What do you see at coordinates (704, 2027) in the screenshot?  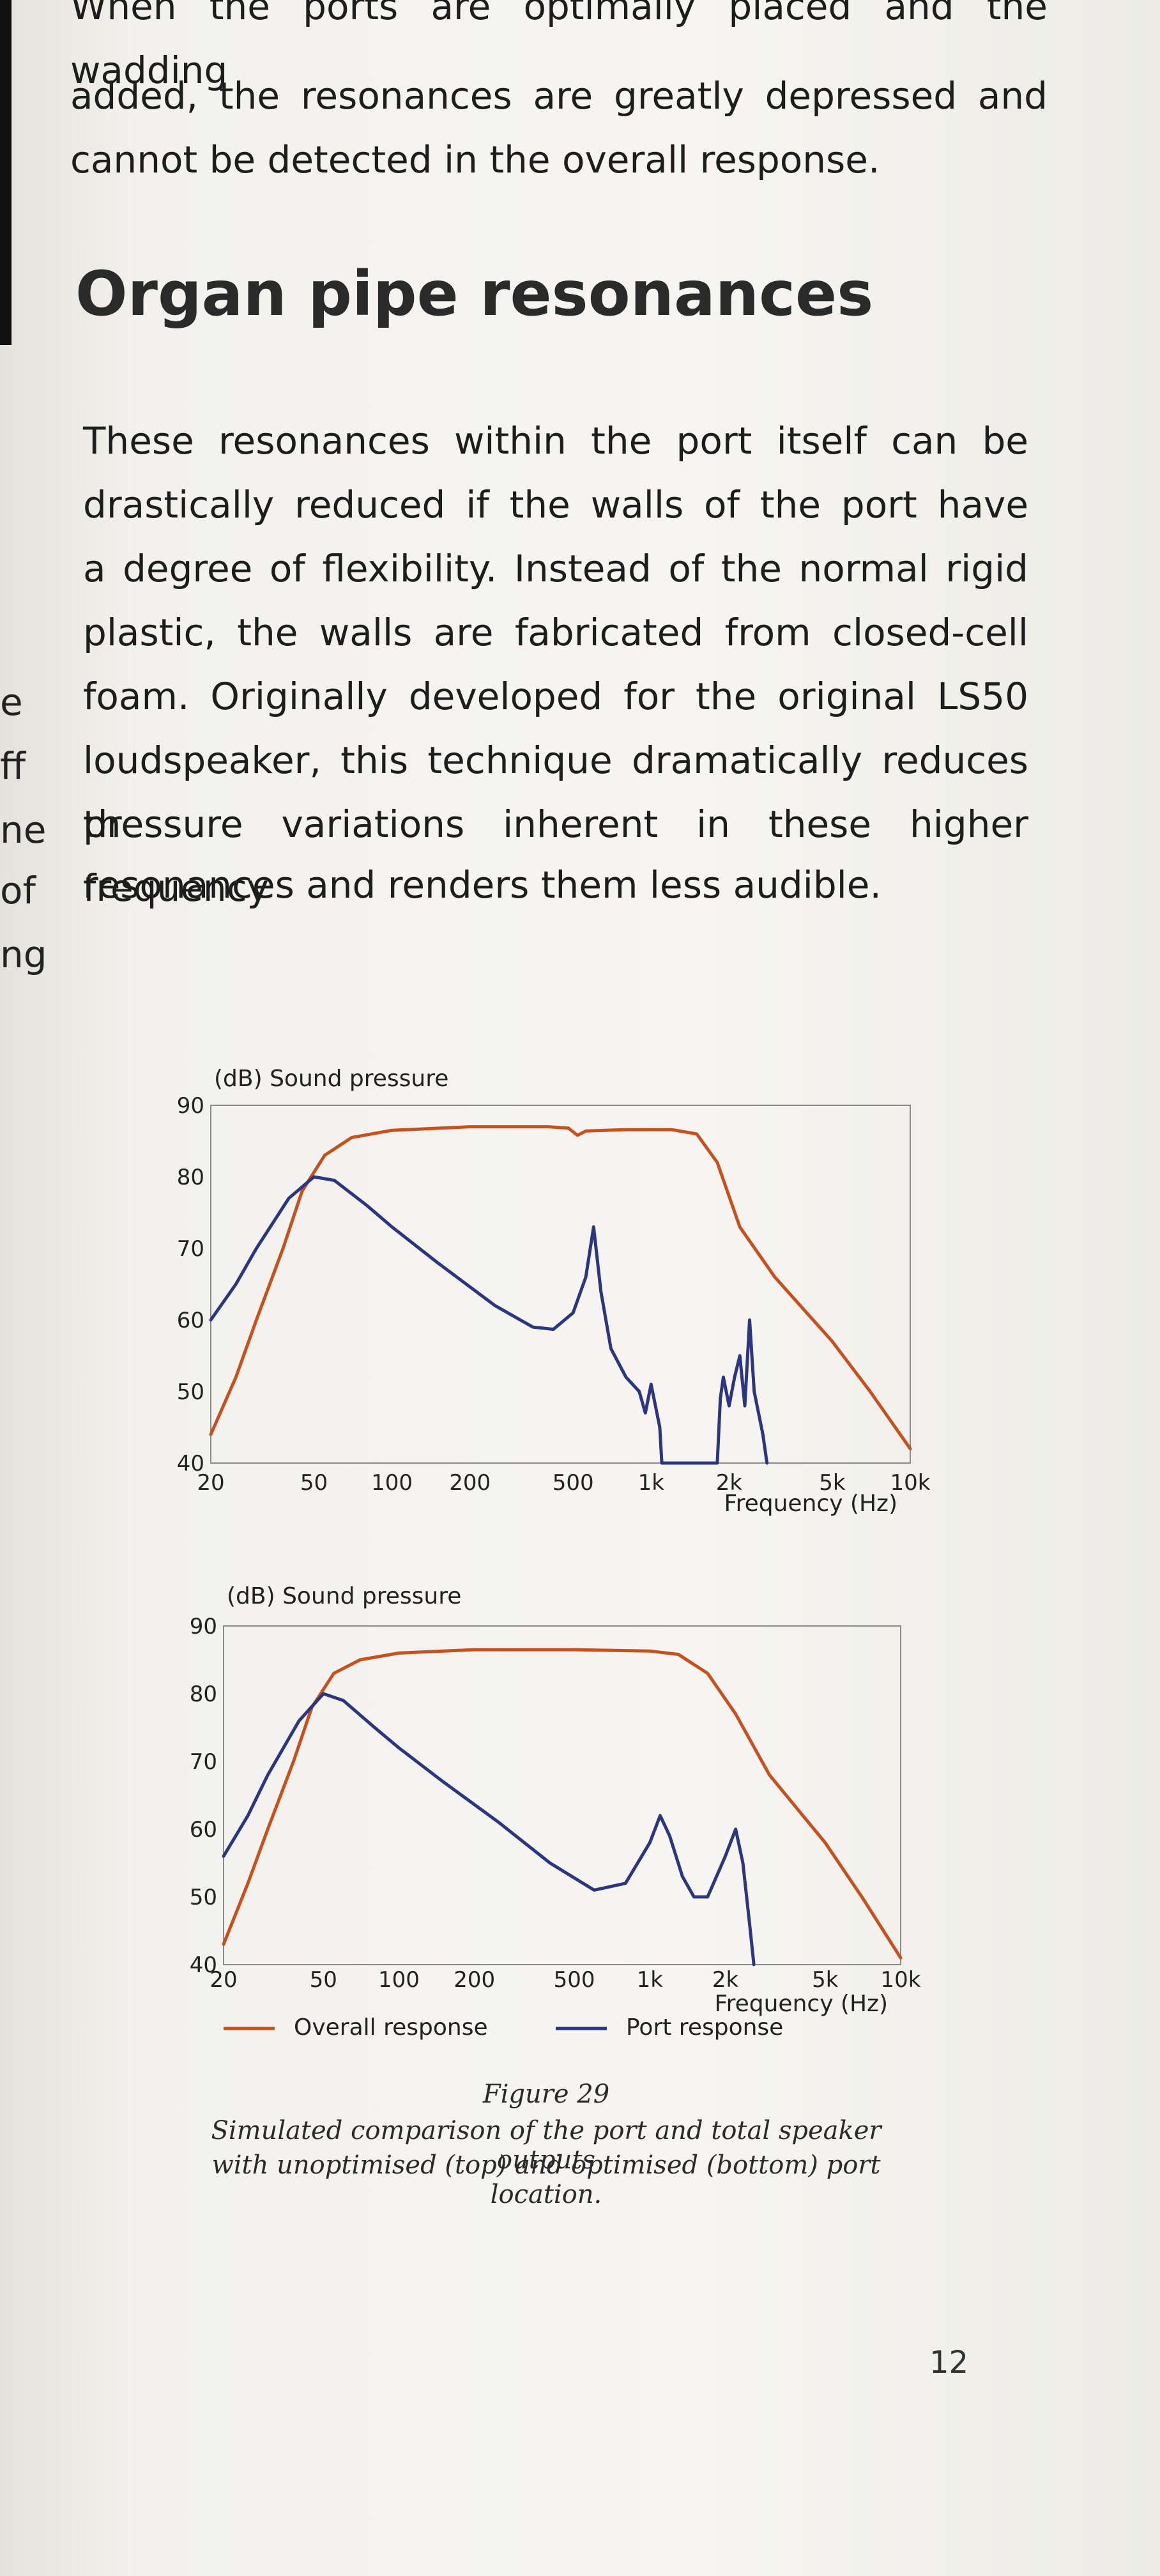 I see `legend-label: Port response` at bounding box center [704, 2027].